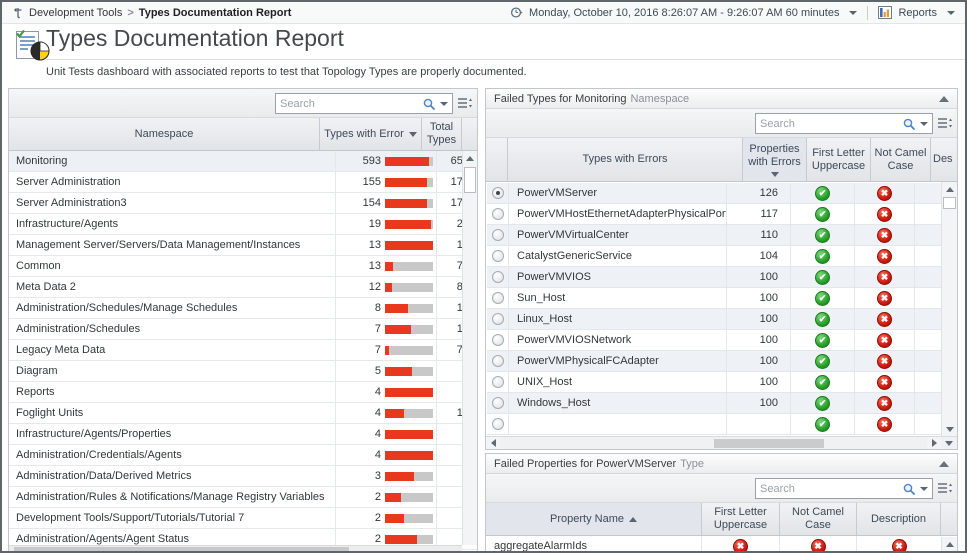 The image size is (967, 553). What do you see at coordinates (899, 519) in the screenshot?
I see `column-header-description: Description` at bounding box center [899, 519].